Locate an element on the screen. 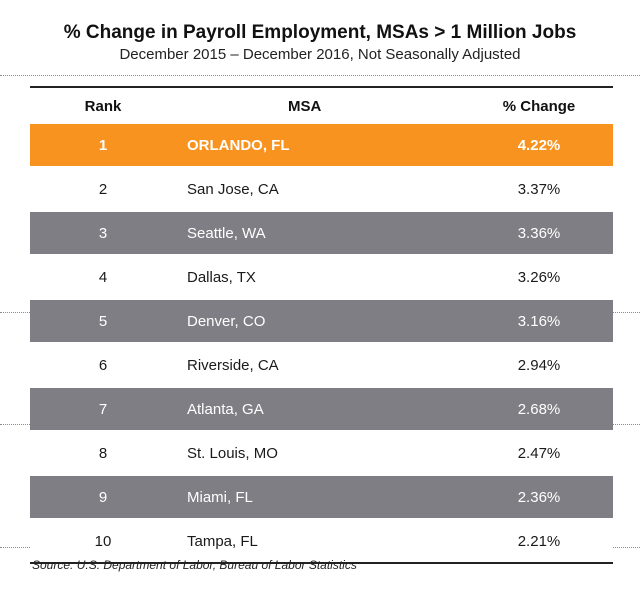 The image size is (640, 590). table-row: 4 Dallas, TX 3.26% is located at coordinates (321, 277).